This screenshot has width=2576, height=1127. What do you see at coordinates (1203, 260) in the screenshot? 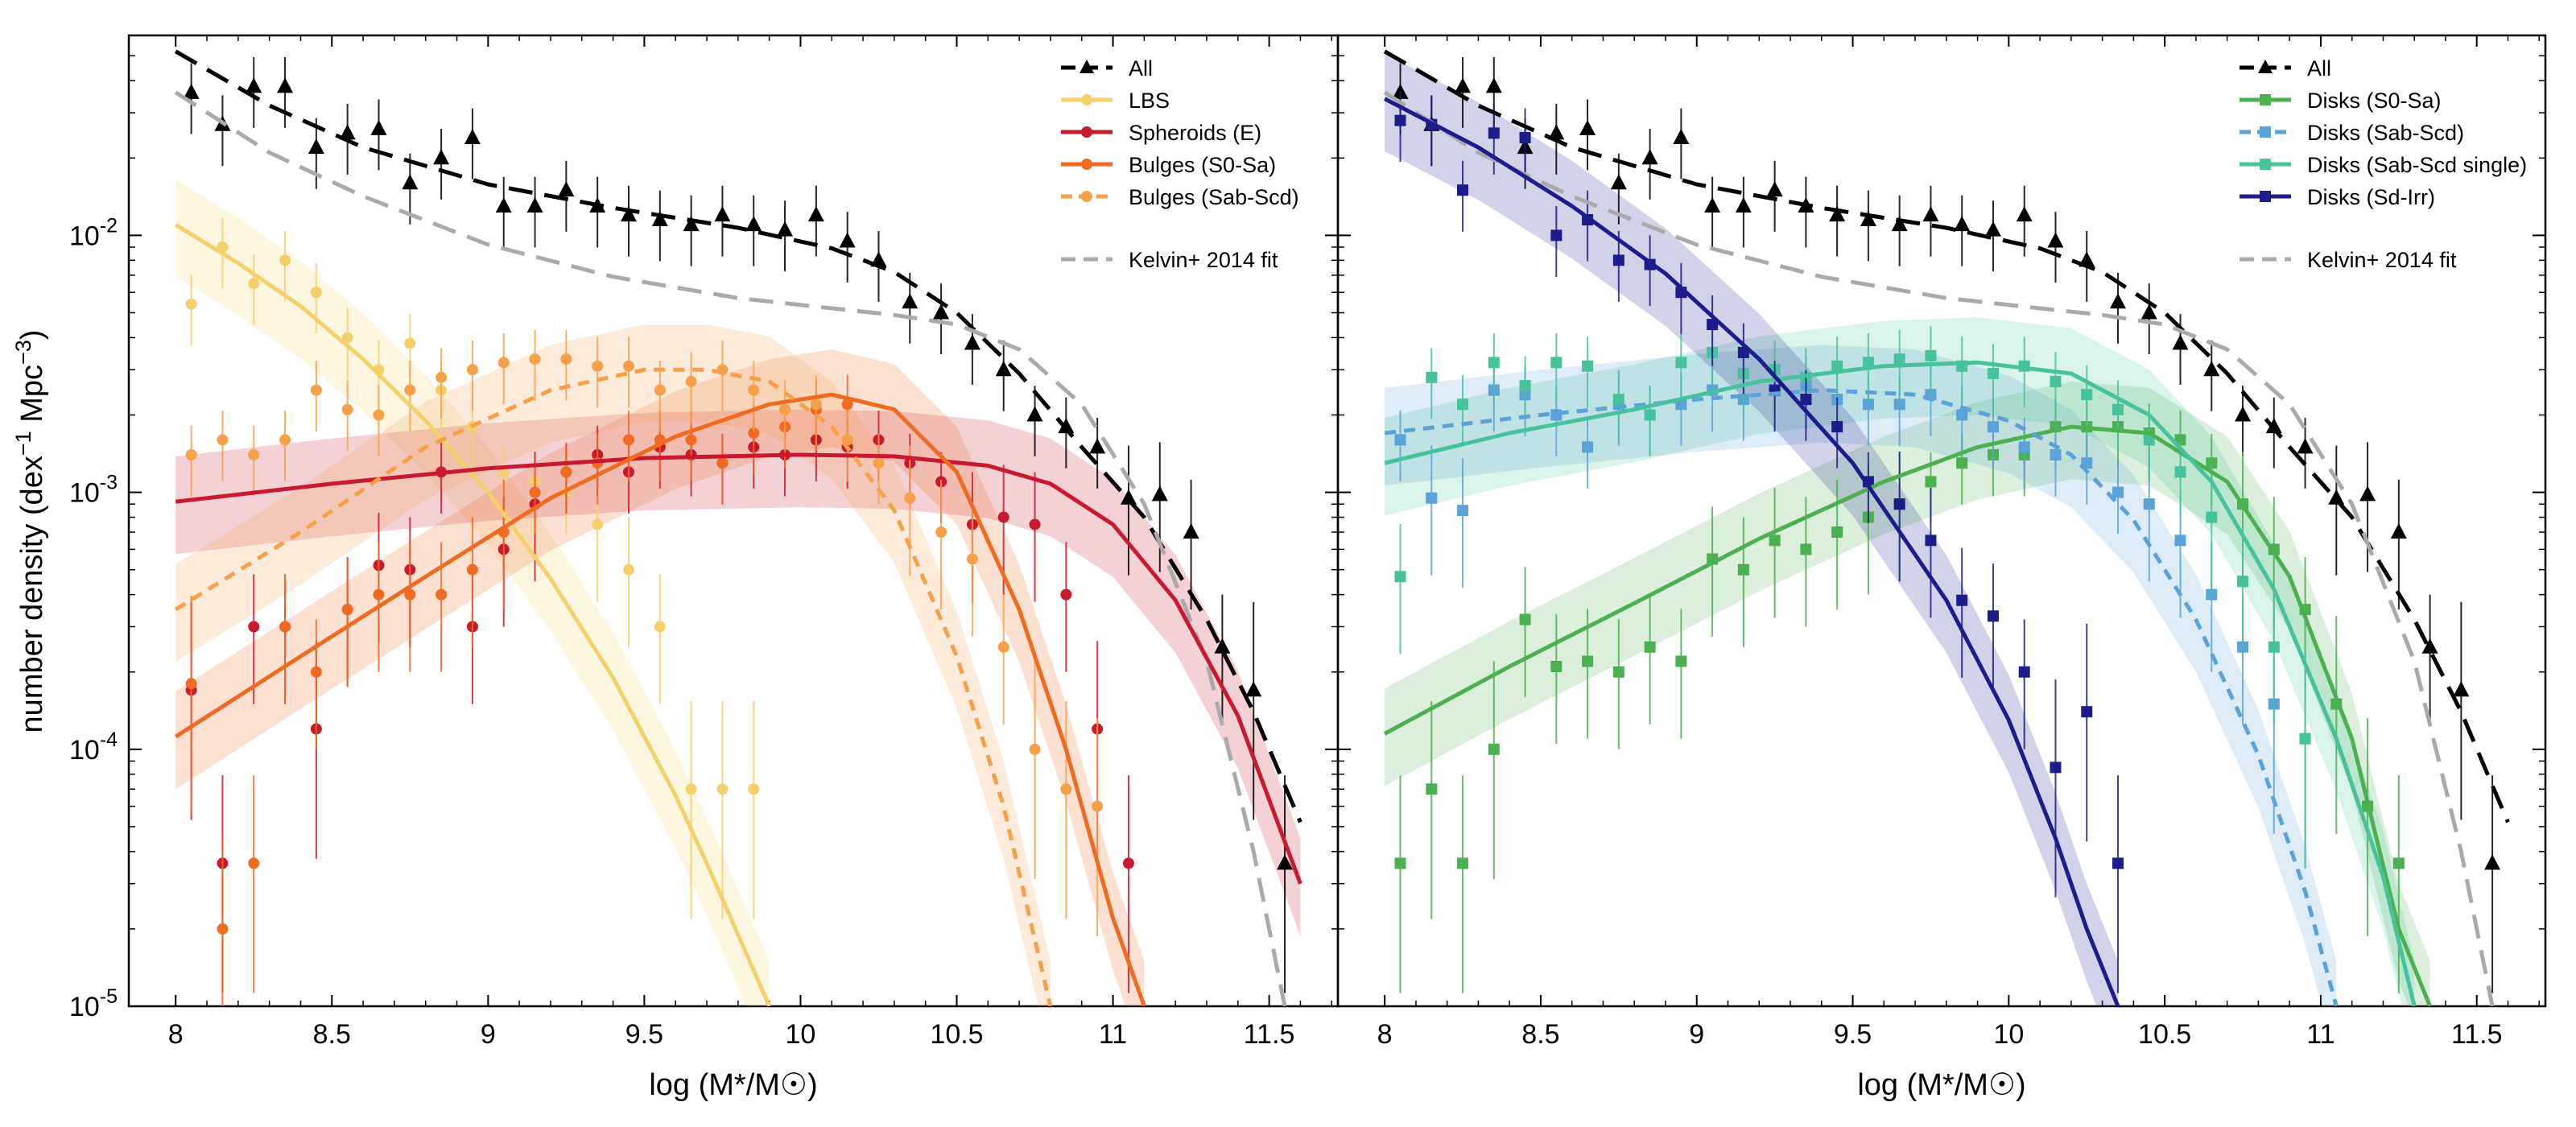
I see `left-legend-label-kelvin-2014-fit: Kelvin+ 2014 fit` at bounding box center [1203, 260].